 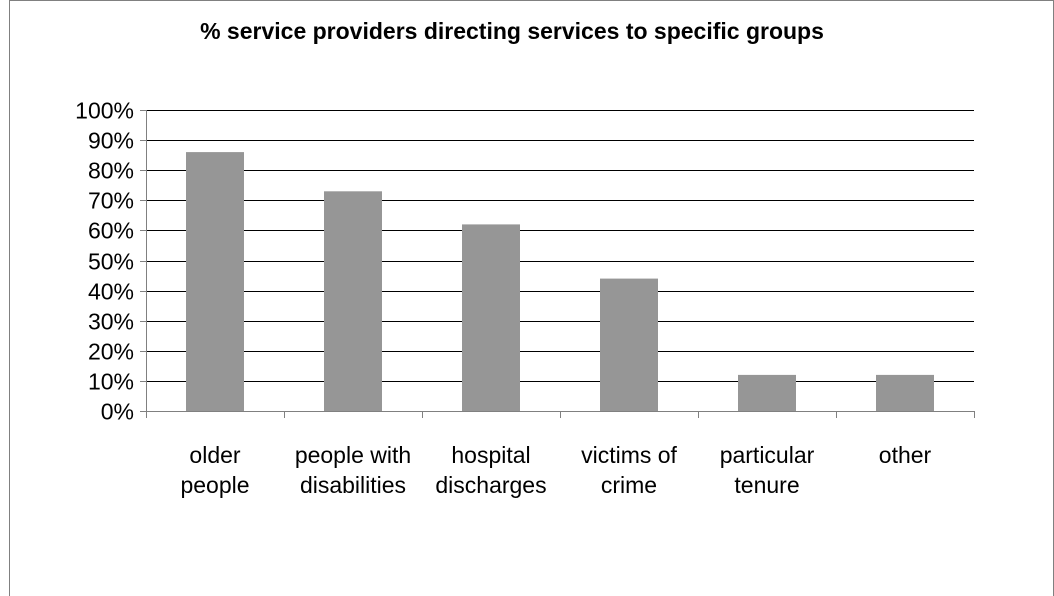 I want to click on y-tick-label: 80%, so click(x=111, y=171).